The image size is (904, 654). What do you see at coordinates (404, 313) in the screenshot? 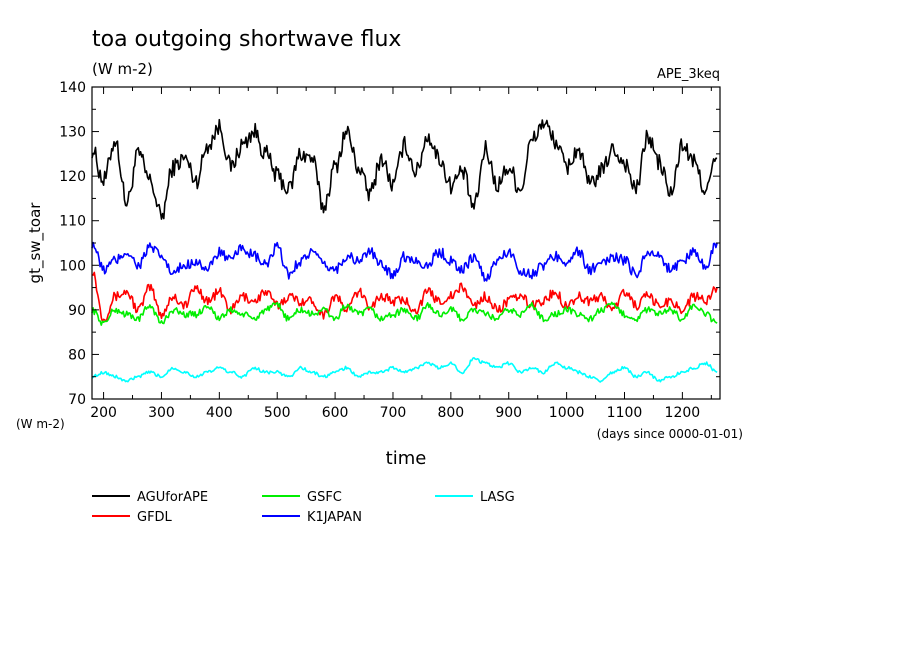
I see `series-line-gsfc` at bounding box center [404, 313].